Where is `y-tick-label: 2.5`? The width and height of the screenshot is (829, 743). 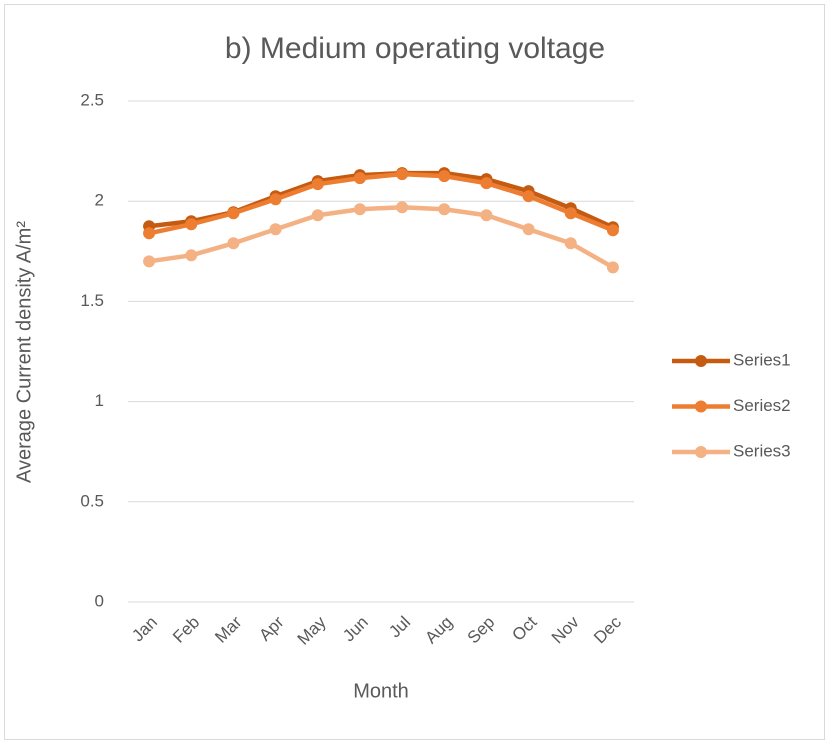 y-tick-label: 2.5 is located at coordinates (92, 99).